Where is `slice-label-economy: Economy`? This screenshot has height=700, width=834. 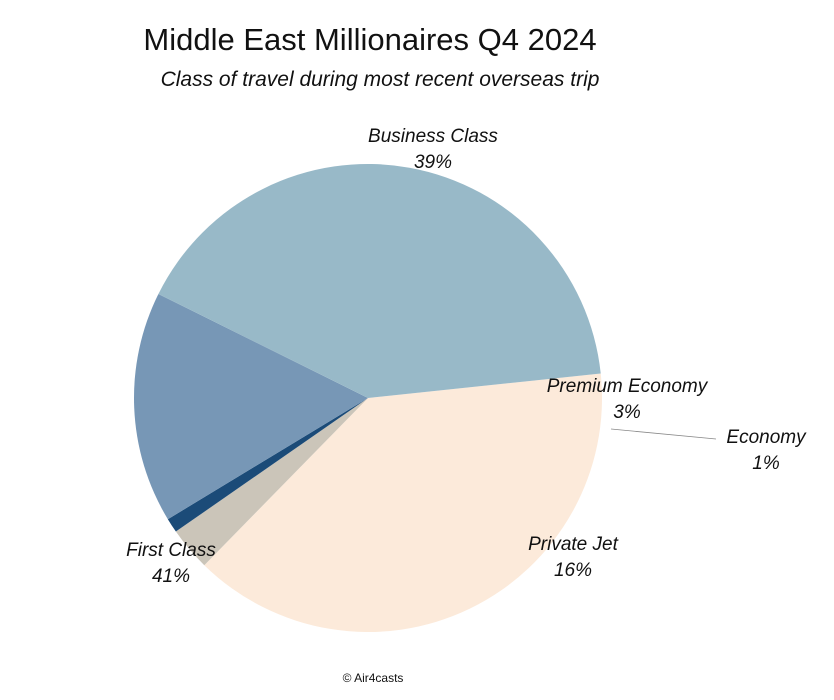
slice-label-economy: Economy is located at coordinates (766, 437).